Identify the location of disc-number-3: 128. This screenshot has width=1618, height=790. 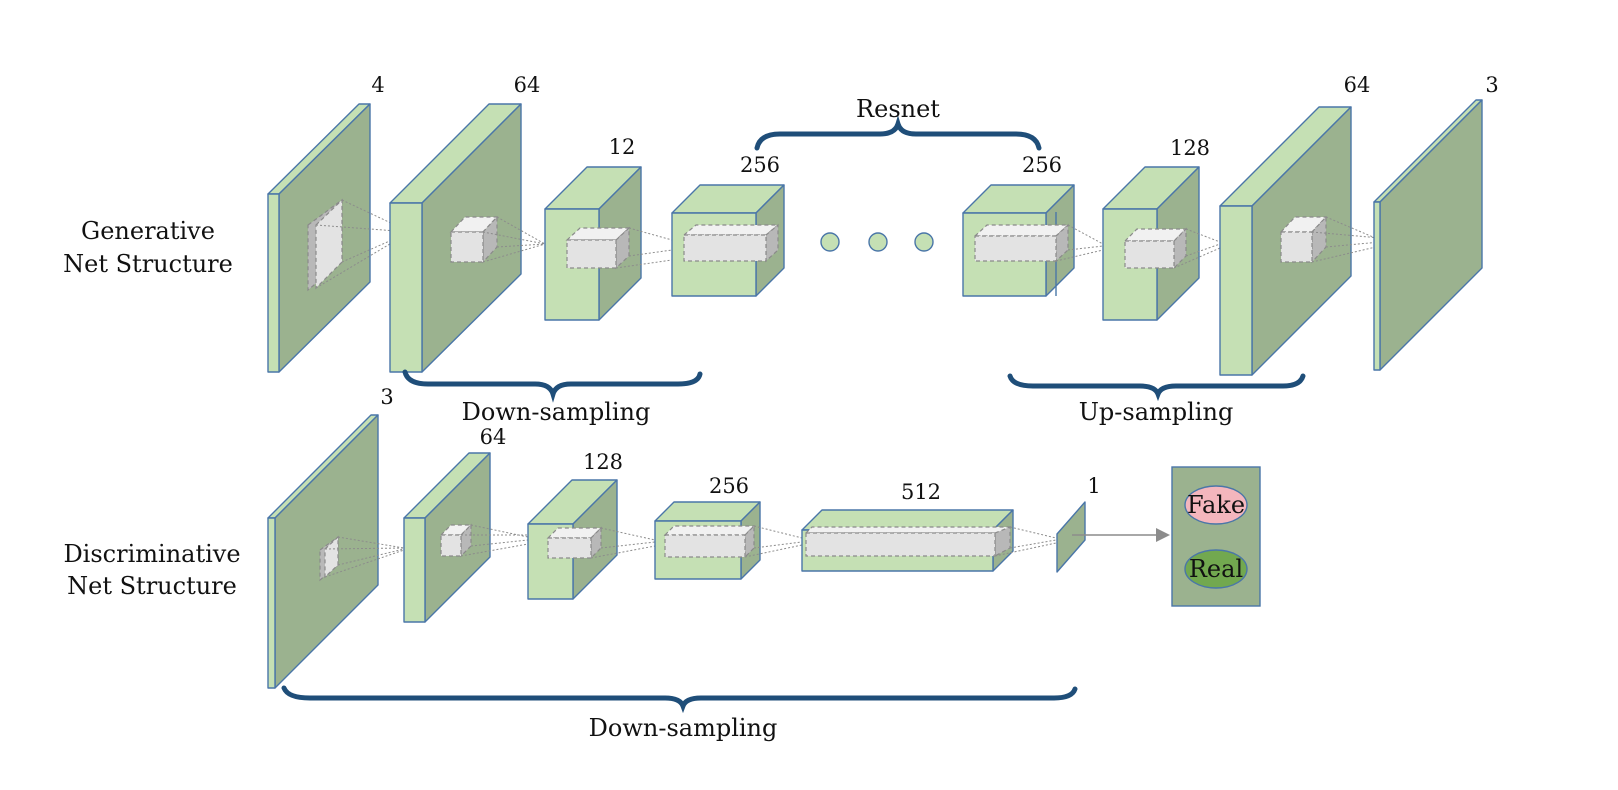
(603, 462).